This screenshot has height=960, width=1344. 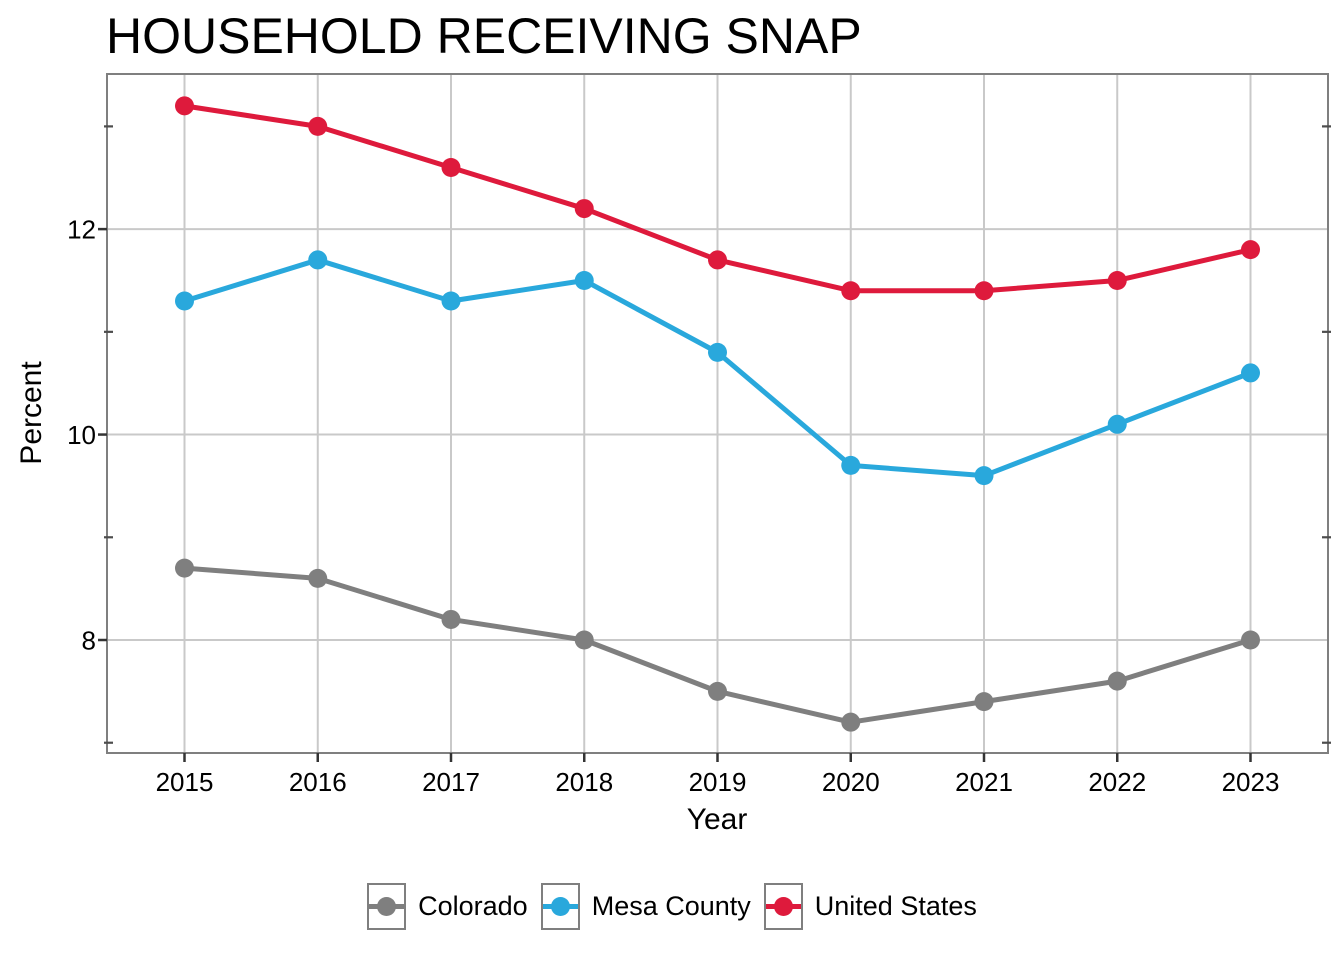 I want to click on legend-label-colorado: Colorado, so click(x=473, y=906).